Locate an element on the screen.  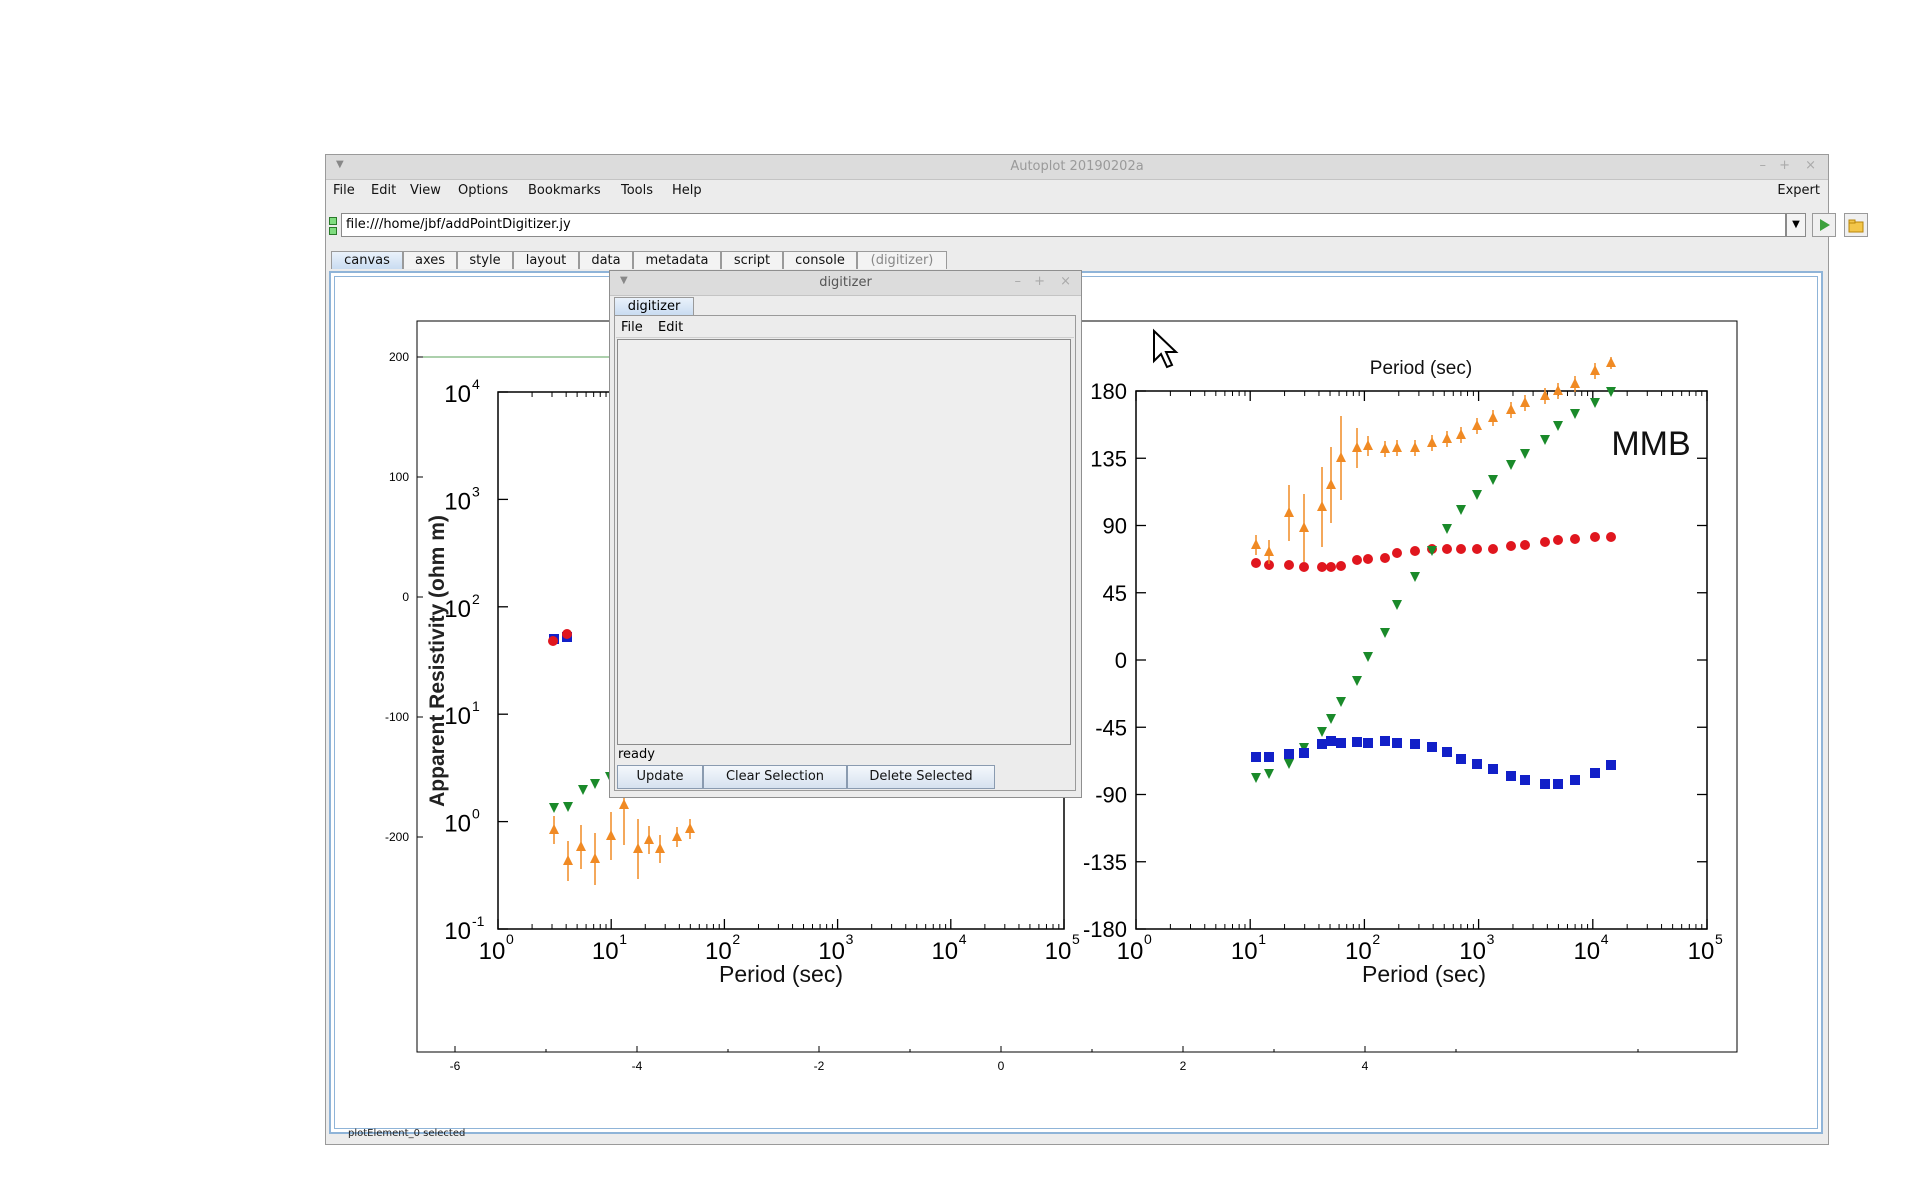
right-y-tick-label: 90 is located at coordinates (1115, 526).